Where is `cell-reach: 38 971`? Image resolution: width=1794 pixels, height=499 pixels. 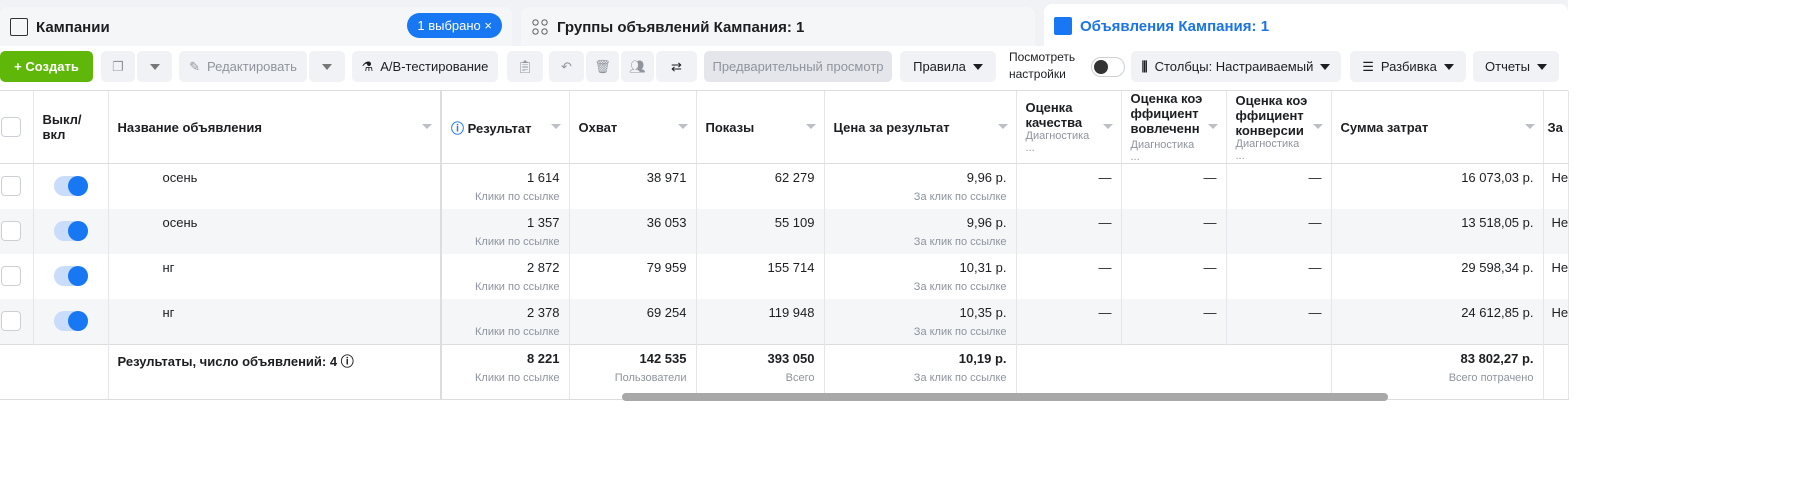 cell-reach: 38 971 is located at coordinates (633, 186).